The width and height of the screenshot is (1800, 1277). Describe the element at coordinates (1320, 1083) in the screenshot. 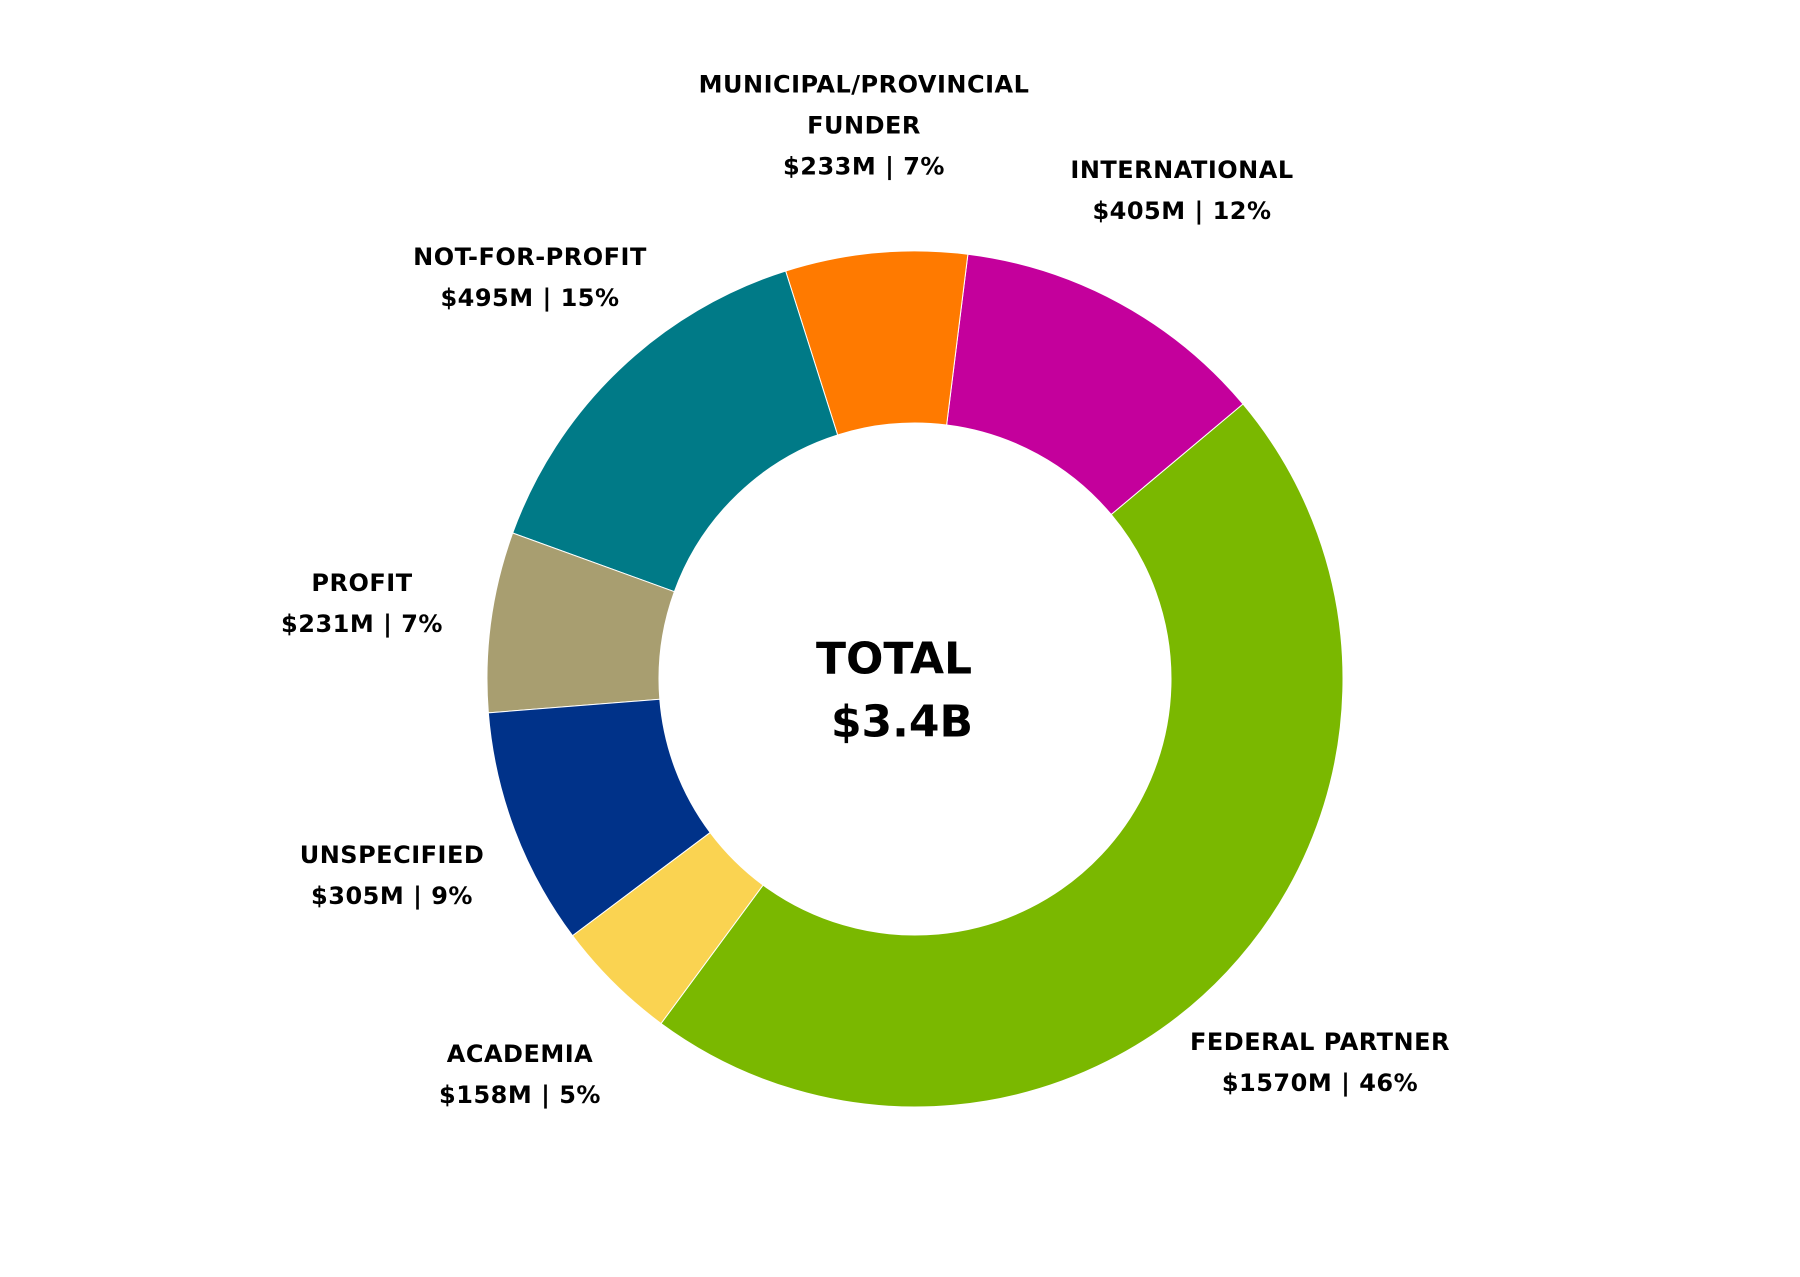

I see `slice-value: $1570M | 46%` at that location.